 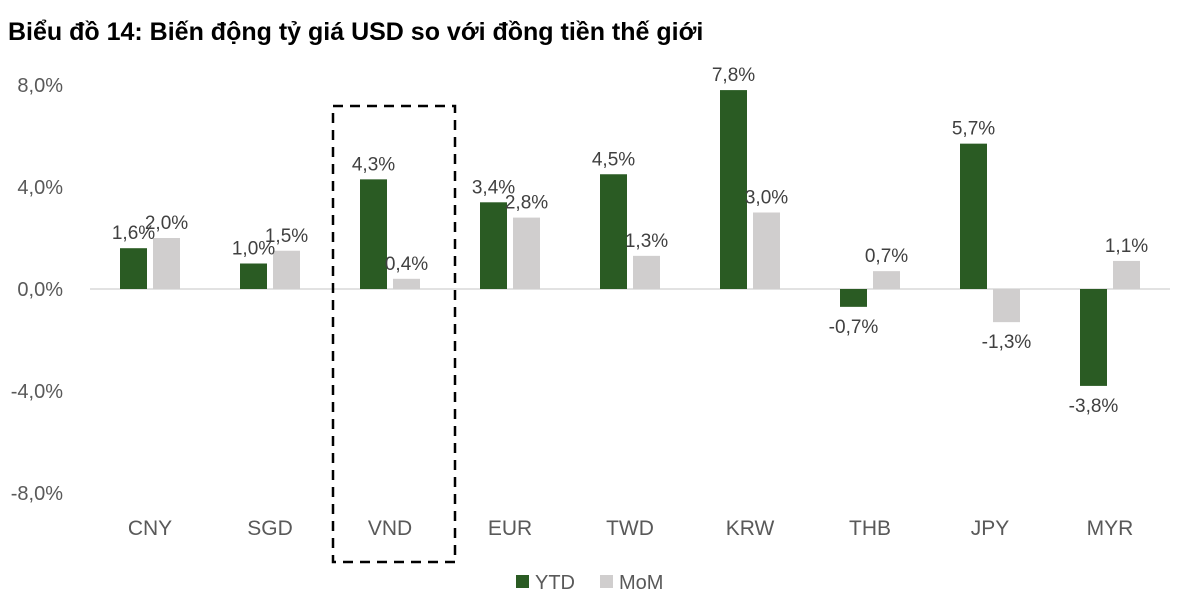 I want to click on bar-mom-krw, so click(x=766, y=250).